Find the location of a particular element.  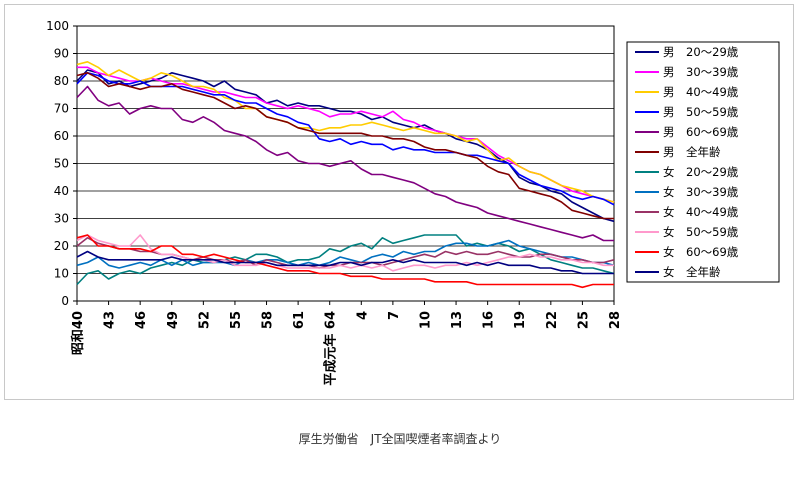

legend-label-5: 男 60〜69歳 is located at coordinates (701, 132).